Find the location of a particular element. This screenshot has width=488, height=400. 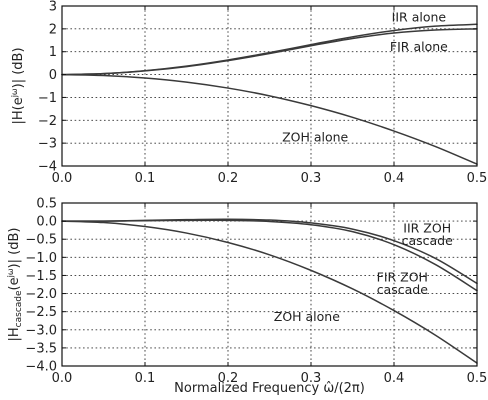

y-tick-label: −4.0 is located at coordinates (41, 367).